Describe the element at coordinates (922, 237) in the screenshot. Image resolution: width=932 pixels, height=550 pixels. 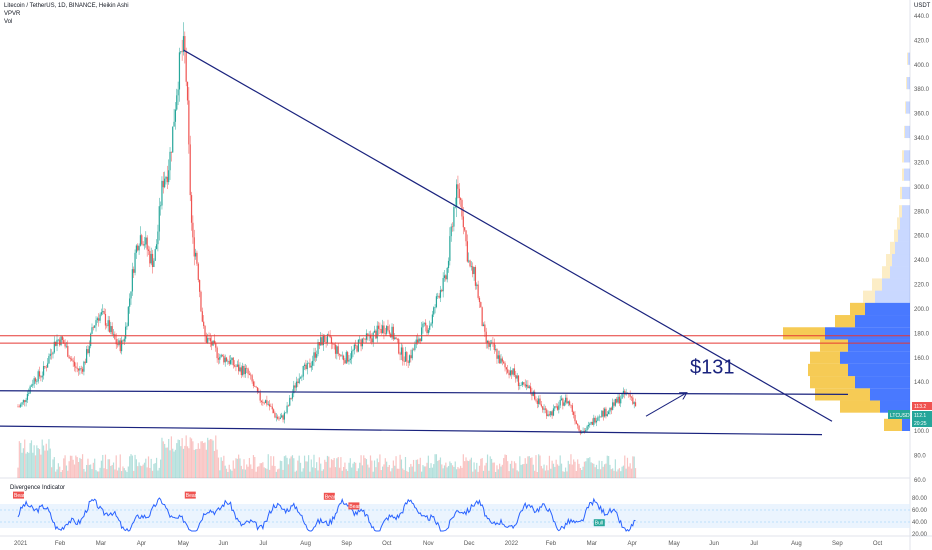
I see `price-tick-label: 260.0` at that location.